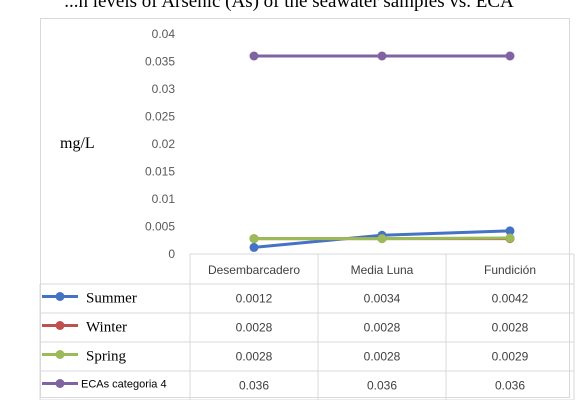 The height and width of the screenshot is (400, 578). I want to click on legend-label: Spring, so click(106, 357).